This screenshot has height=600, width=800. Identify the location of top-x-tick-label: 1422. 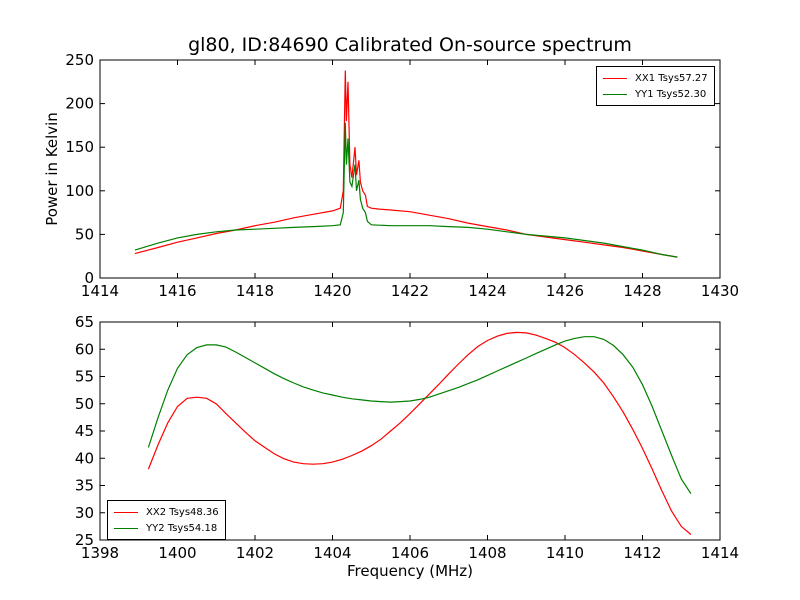
(410, 291).